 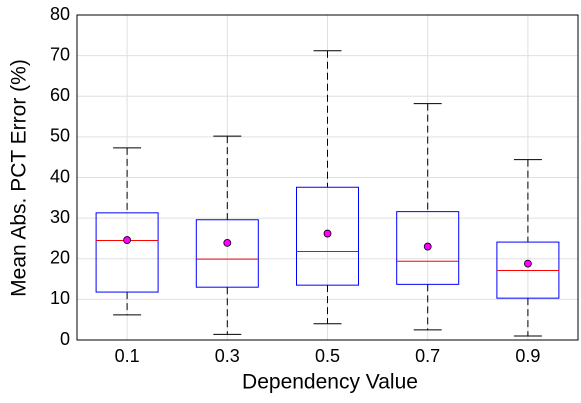 What do you see at coordinates (19, 178) in the screenshot?
I see `y-axis-label: Mean Abs. PCT Error (%)` at bounding box center [19, 178].